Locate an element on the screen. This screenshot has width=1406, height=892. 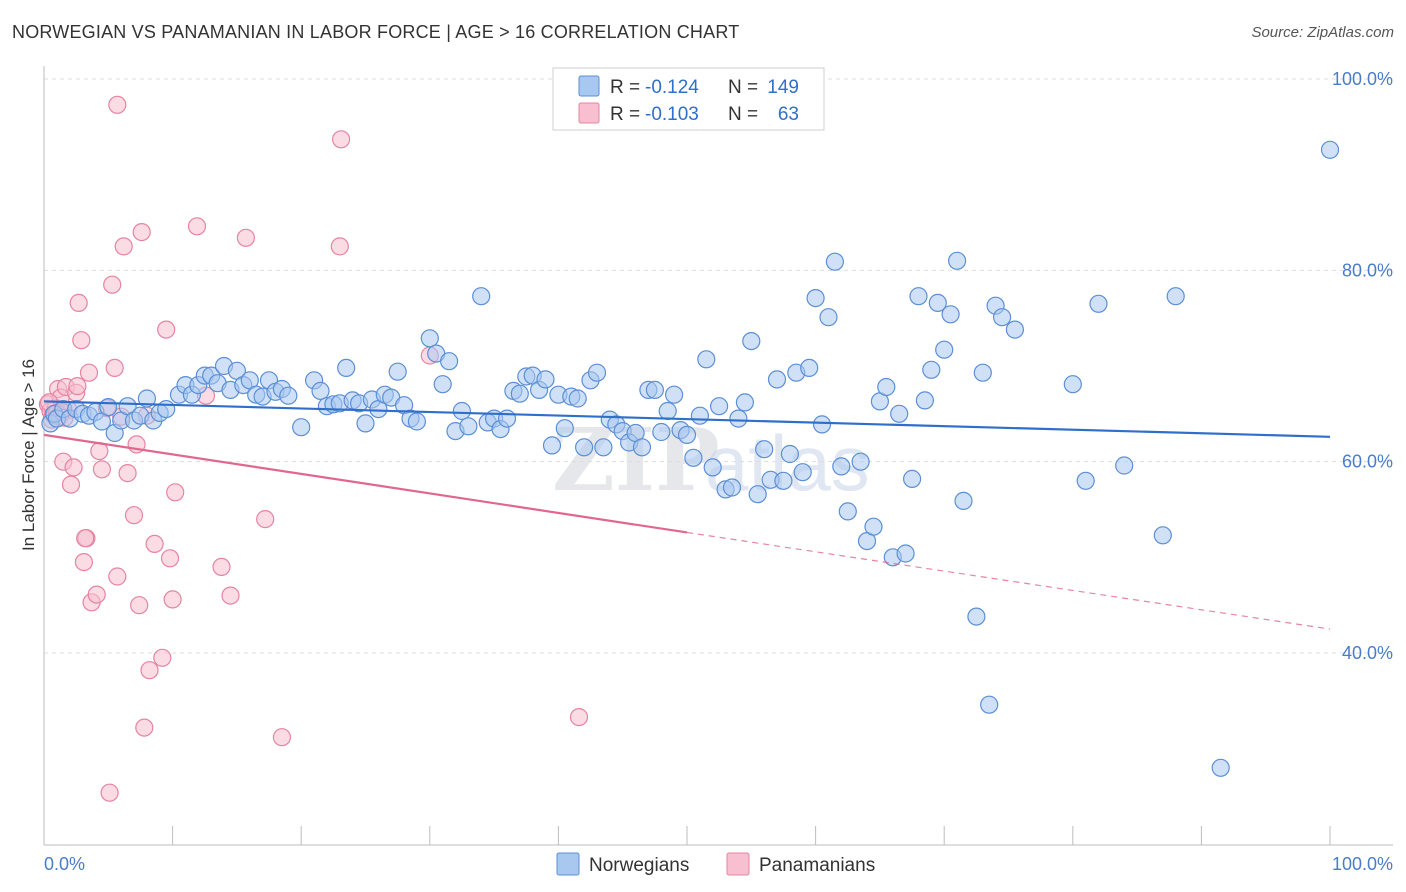
y-tick-label: 100.0% is located at coordinates (1362, 79).